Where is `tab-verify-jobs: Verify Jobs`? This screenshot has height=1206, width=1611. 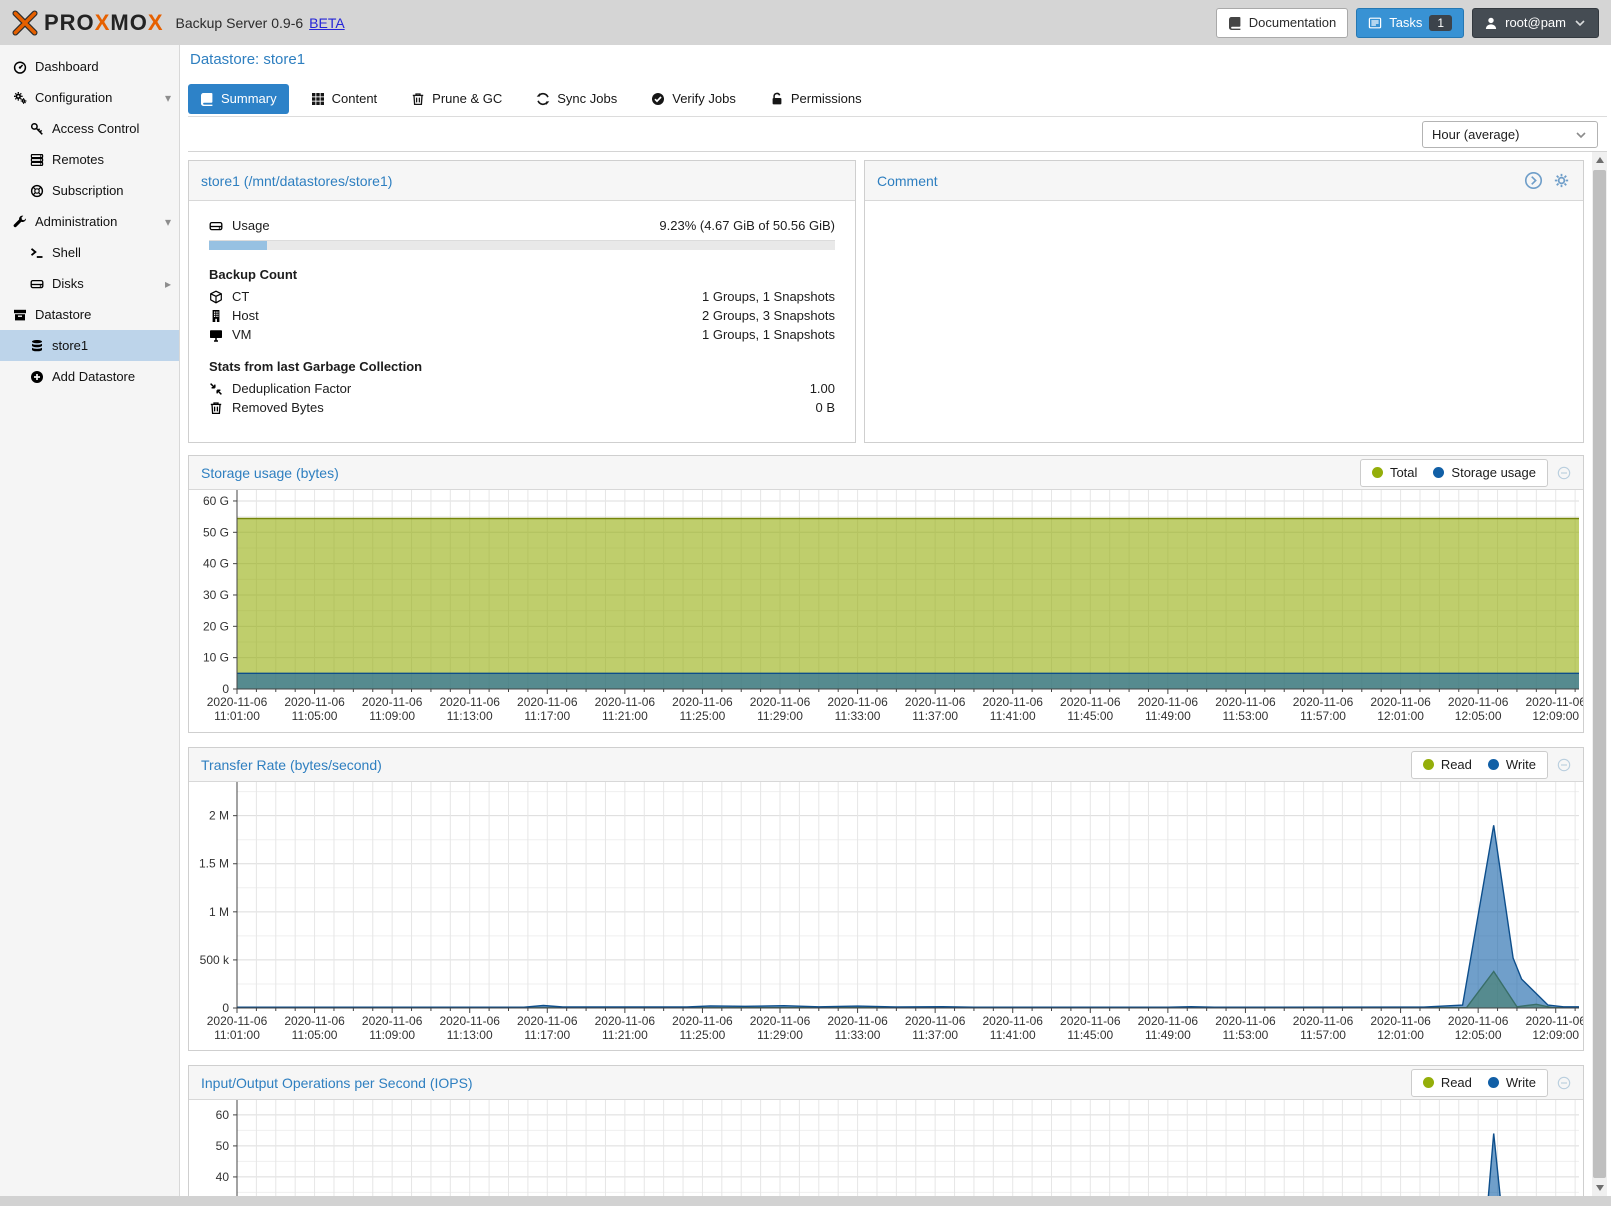 tab-verify-jobs: Verify Jobs is located at coordinates (693, 99).